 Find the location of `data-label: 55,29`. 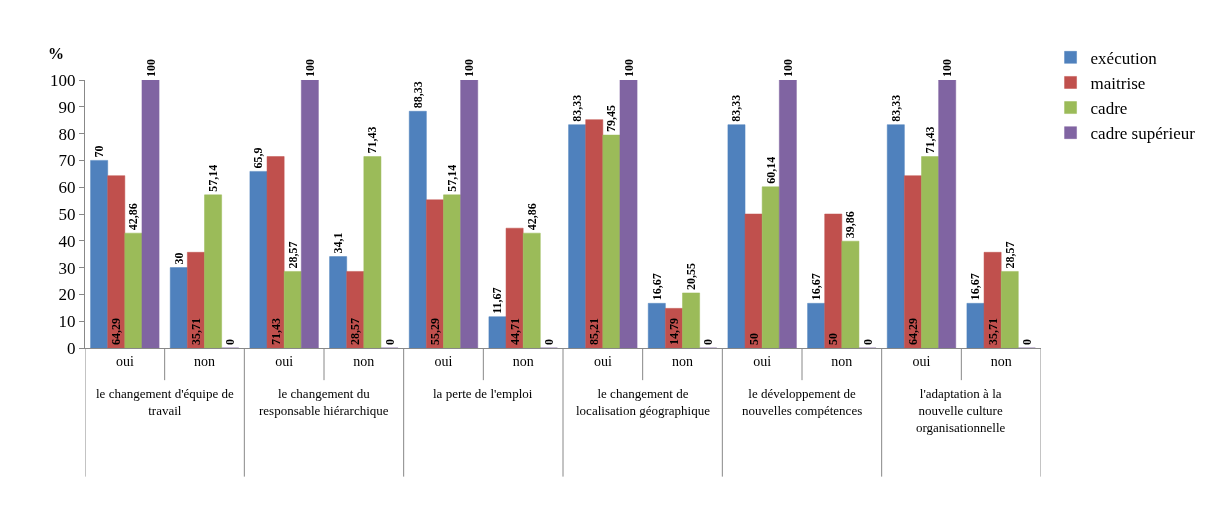

data-label: 55,29 is located at coordinates (434, 331).